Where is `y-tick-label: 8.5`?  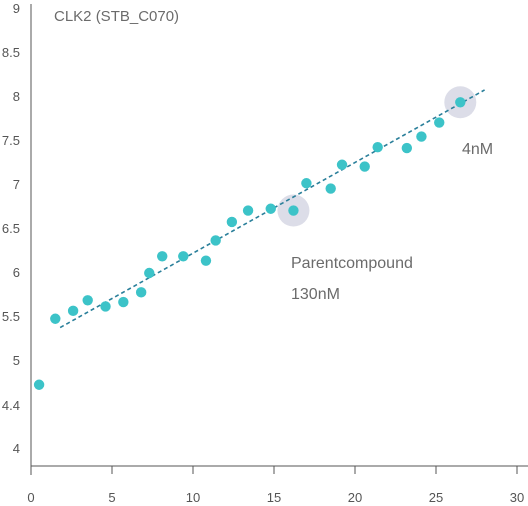 y-tick-label: 8.5 is located at coordinates (11, 52).